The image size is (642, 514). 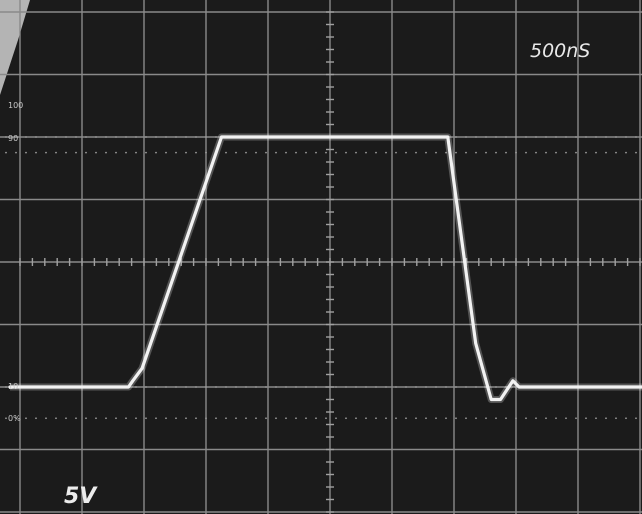 I want to click on level-label-0: 0%, so click(x=14, y=418).